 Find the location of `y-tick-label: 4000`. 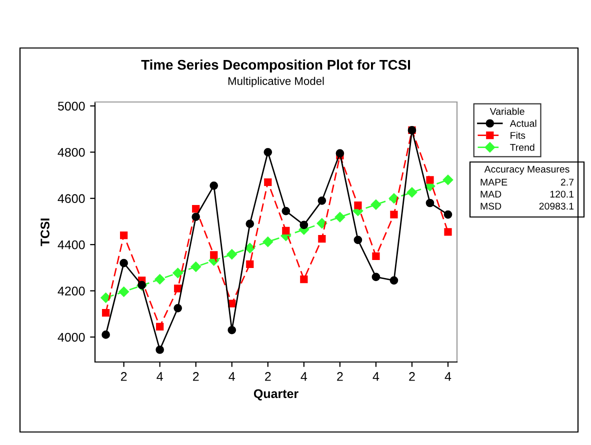

y-tick-label: 4000 is located at coordinates (71, 337).